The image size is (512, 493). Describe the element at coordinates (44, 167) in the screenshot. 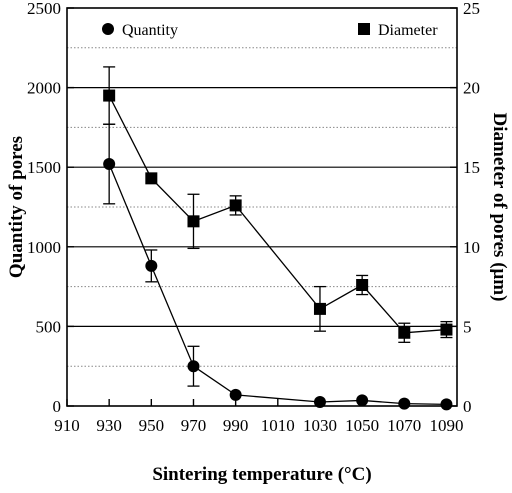

I see `y-left-tick-label: 1500` at that location.